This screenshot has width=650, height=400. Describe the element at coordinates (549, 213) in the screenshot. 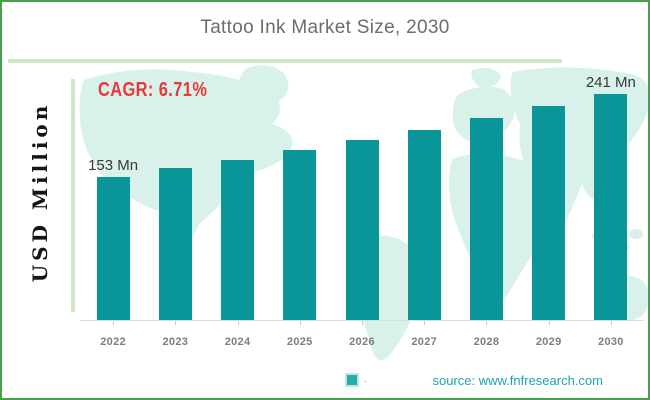

I see `bar-2029` at that location.